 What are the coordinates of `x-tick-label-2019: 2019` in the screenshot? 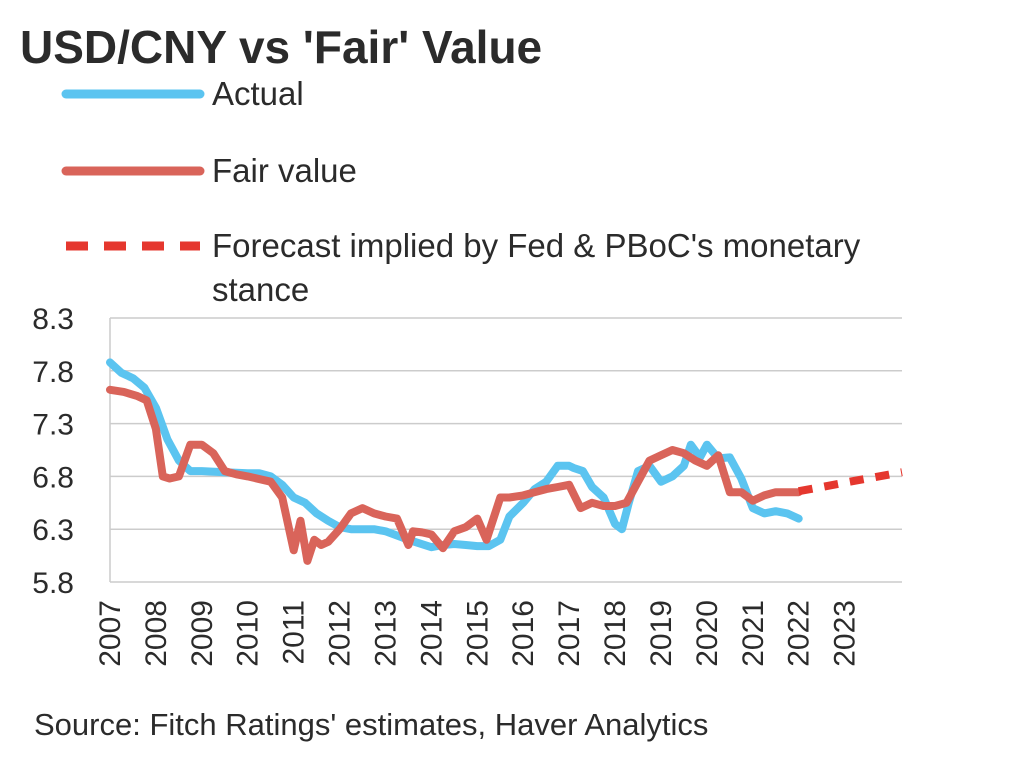 It's located at (661, 633).